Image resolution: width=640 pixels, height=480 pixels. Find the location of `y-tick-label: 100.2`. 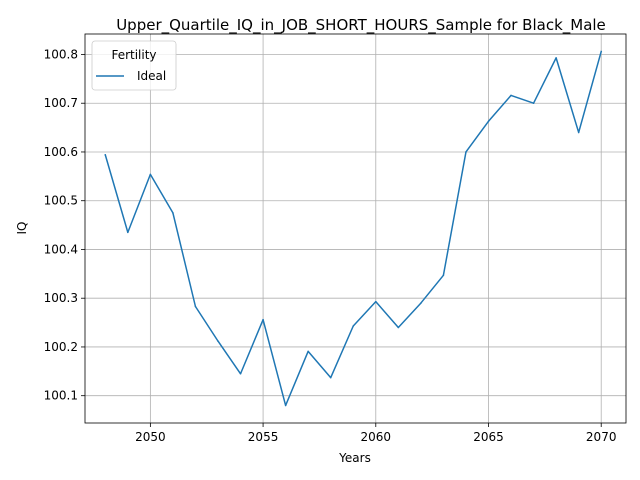

y-tick-label: 100.2 is located at coordinates (61, 347).